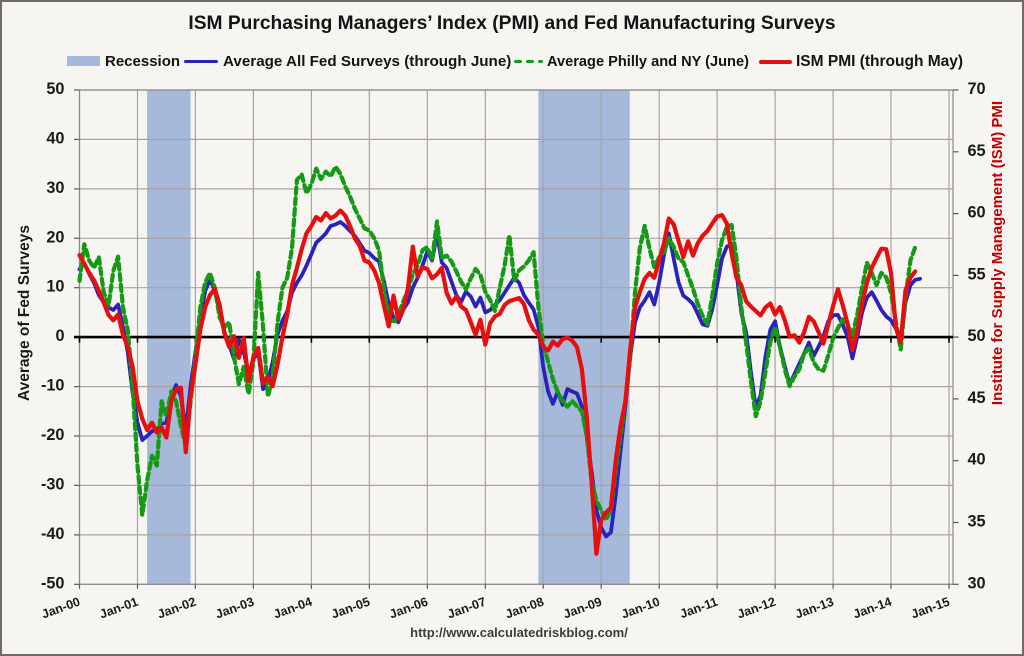 This screenshot has height=656, width=1024. I want to click on svg-text: Jan-06, so click(409, 608).